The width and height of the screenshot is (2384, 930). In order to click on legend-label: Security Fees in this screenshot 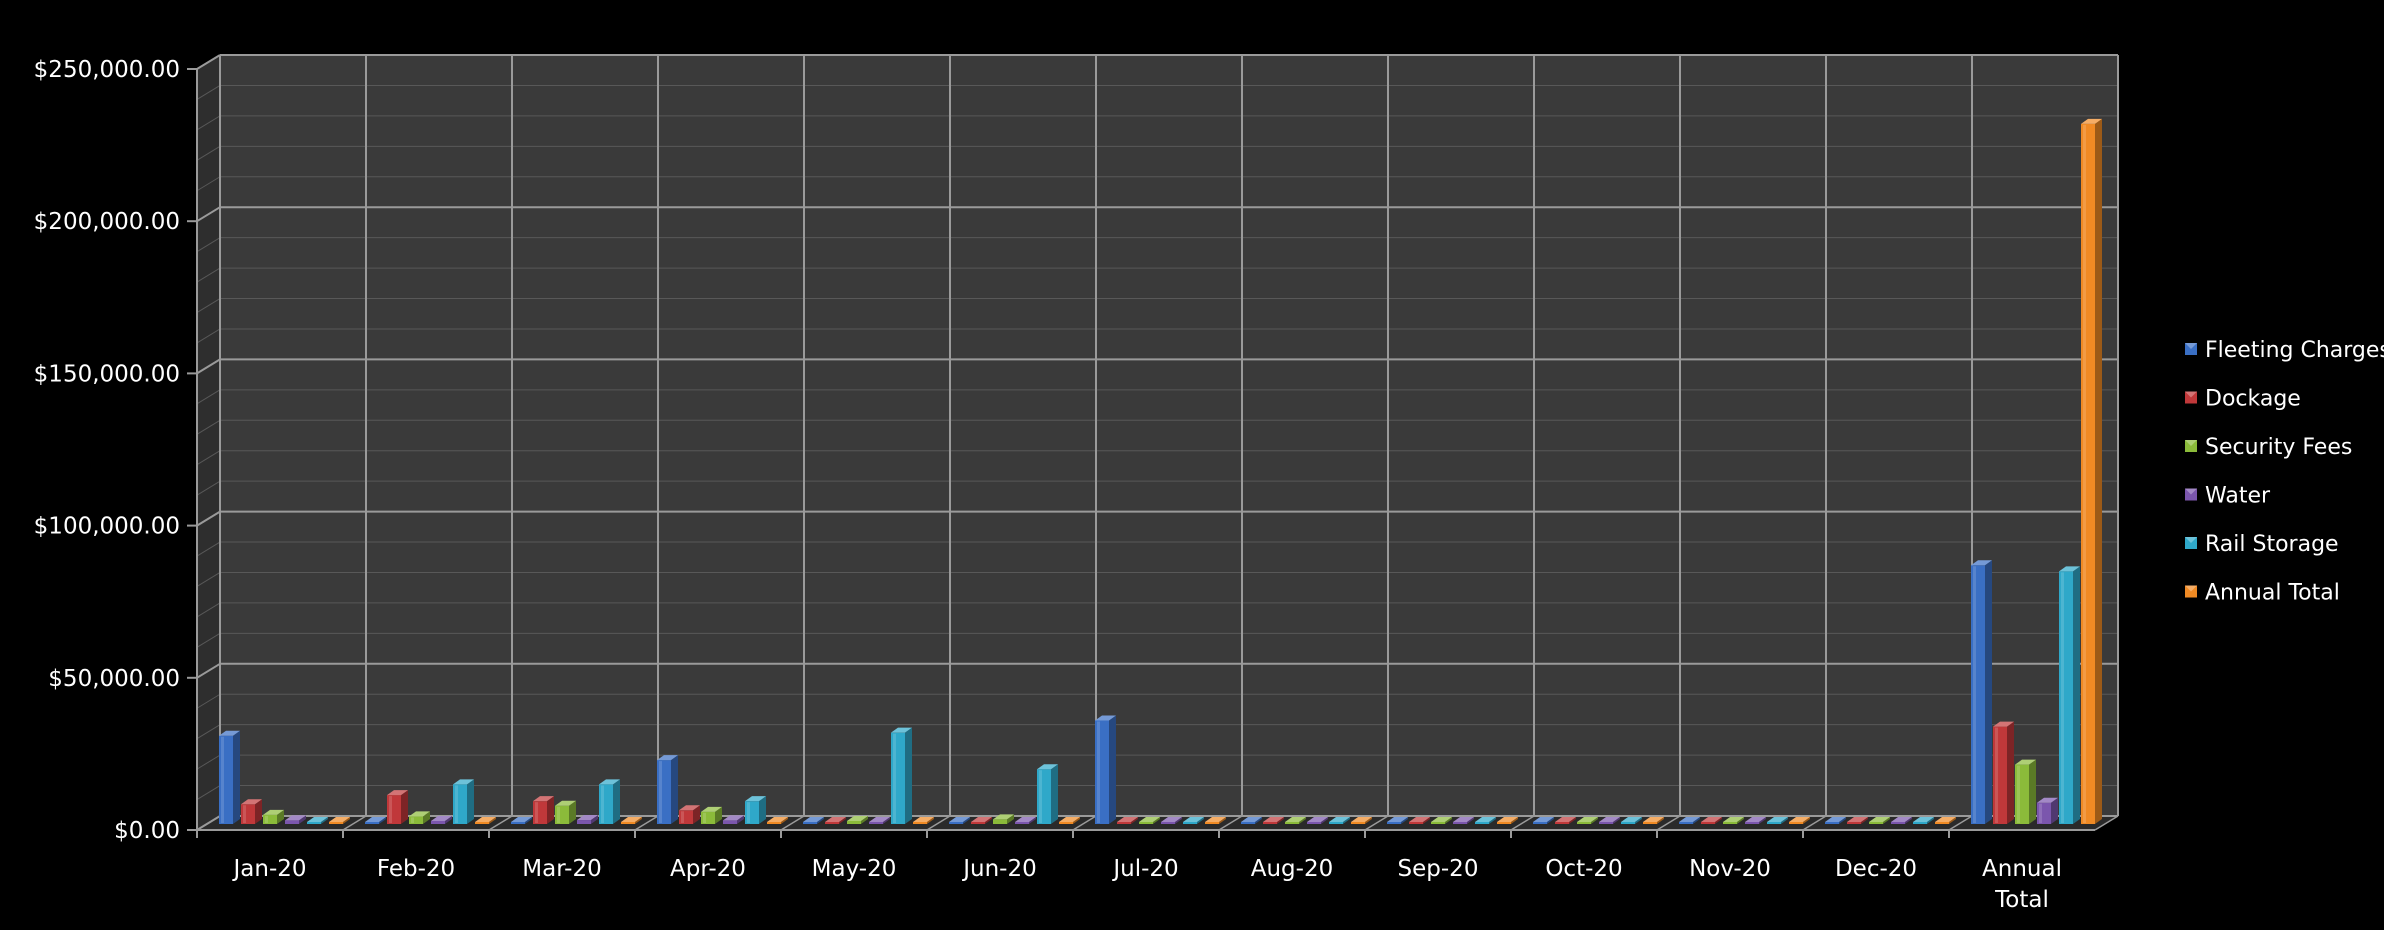, I will do `click(2278, 447)`.